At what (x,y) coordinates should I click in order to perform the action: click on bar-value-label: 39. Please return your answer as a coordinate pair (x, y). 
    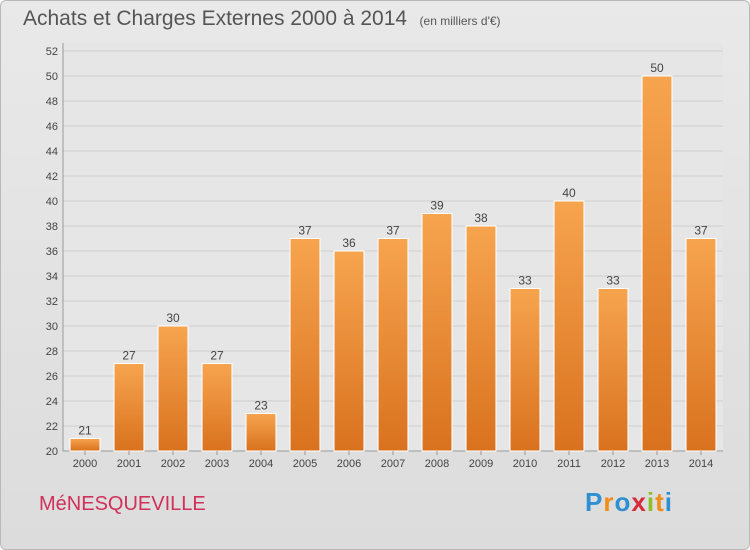
    Looking at the image, I should click on (437, 206).